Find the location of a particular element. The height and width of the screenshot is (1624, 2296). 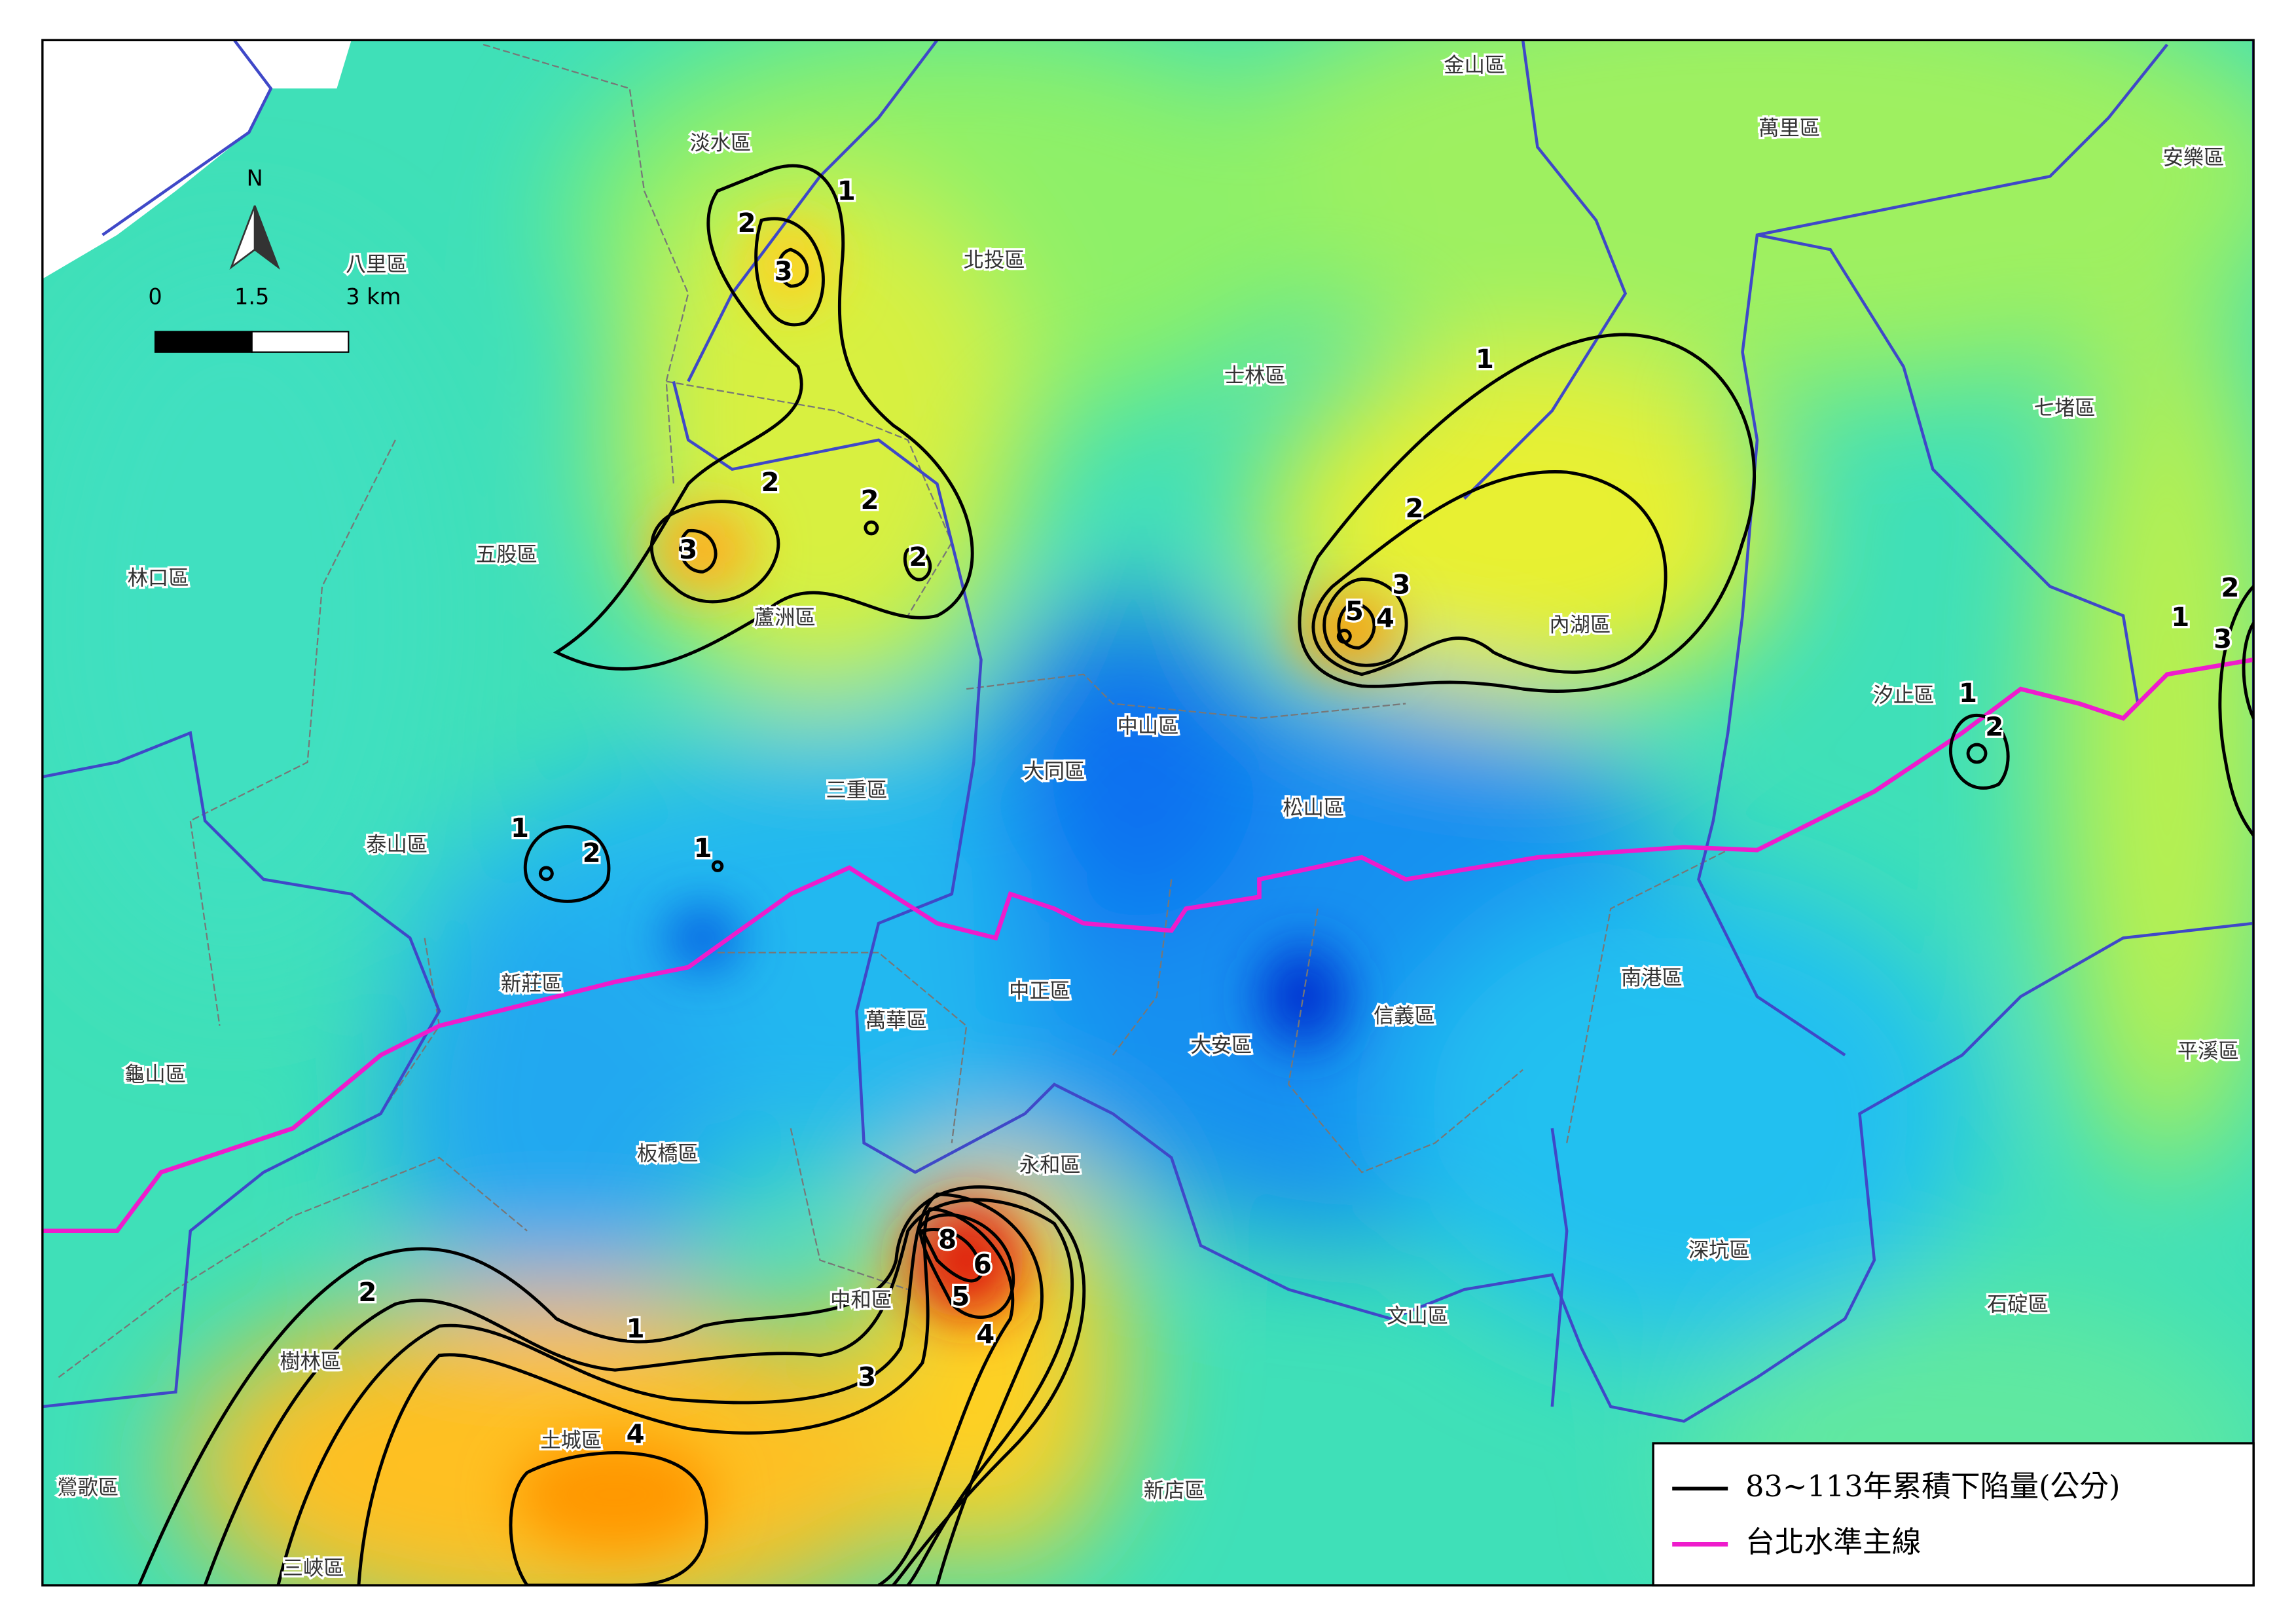

district-label: 新莊區 is located at coordinates (531, 983).